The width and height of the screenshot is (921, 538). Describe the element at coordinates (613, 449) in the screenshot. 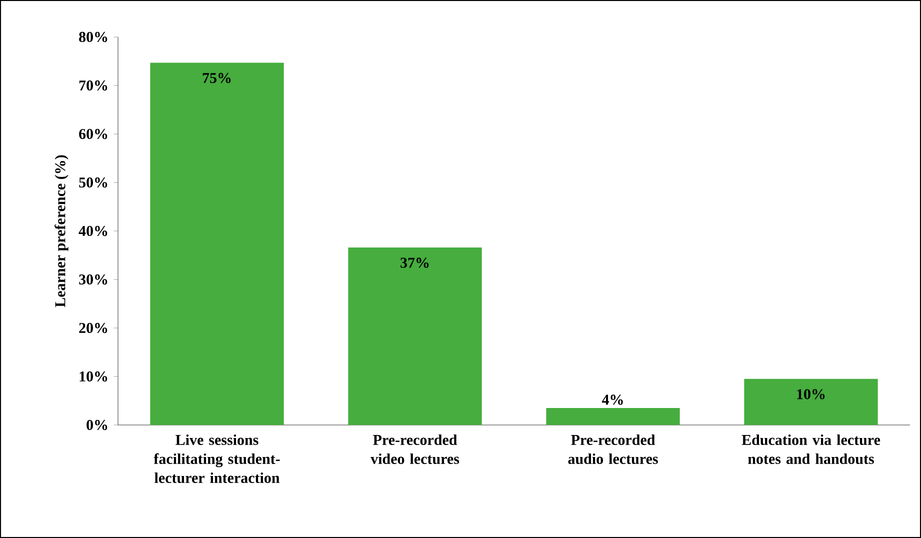

I see `x-tick-label: Pre-recorded audio lectures` at that location.